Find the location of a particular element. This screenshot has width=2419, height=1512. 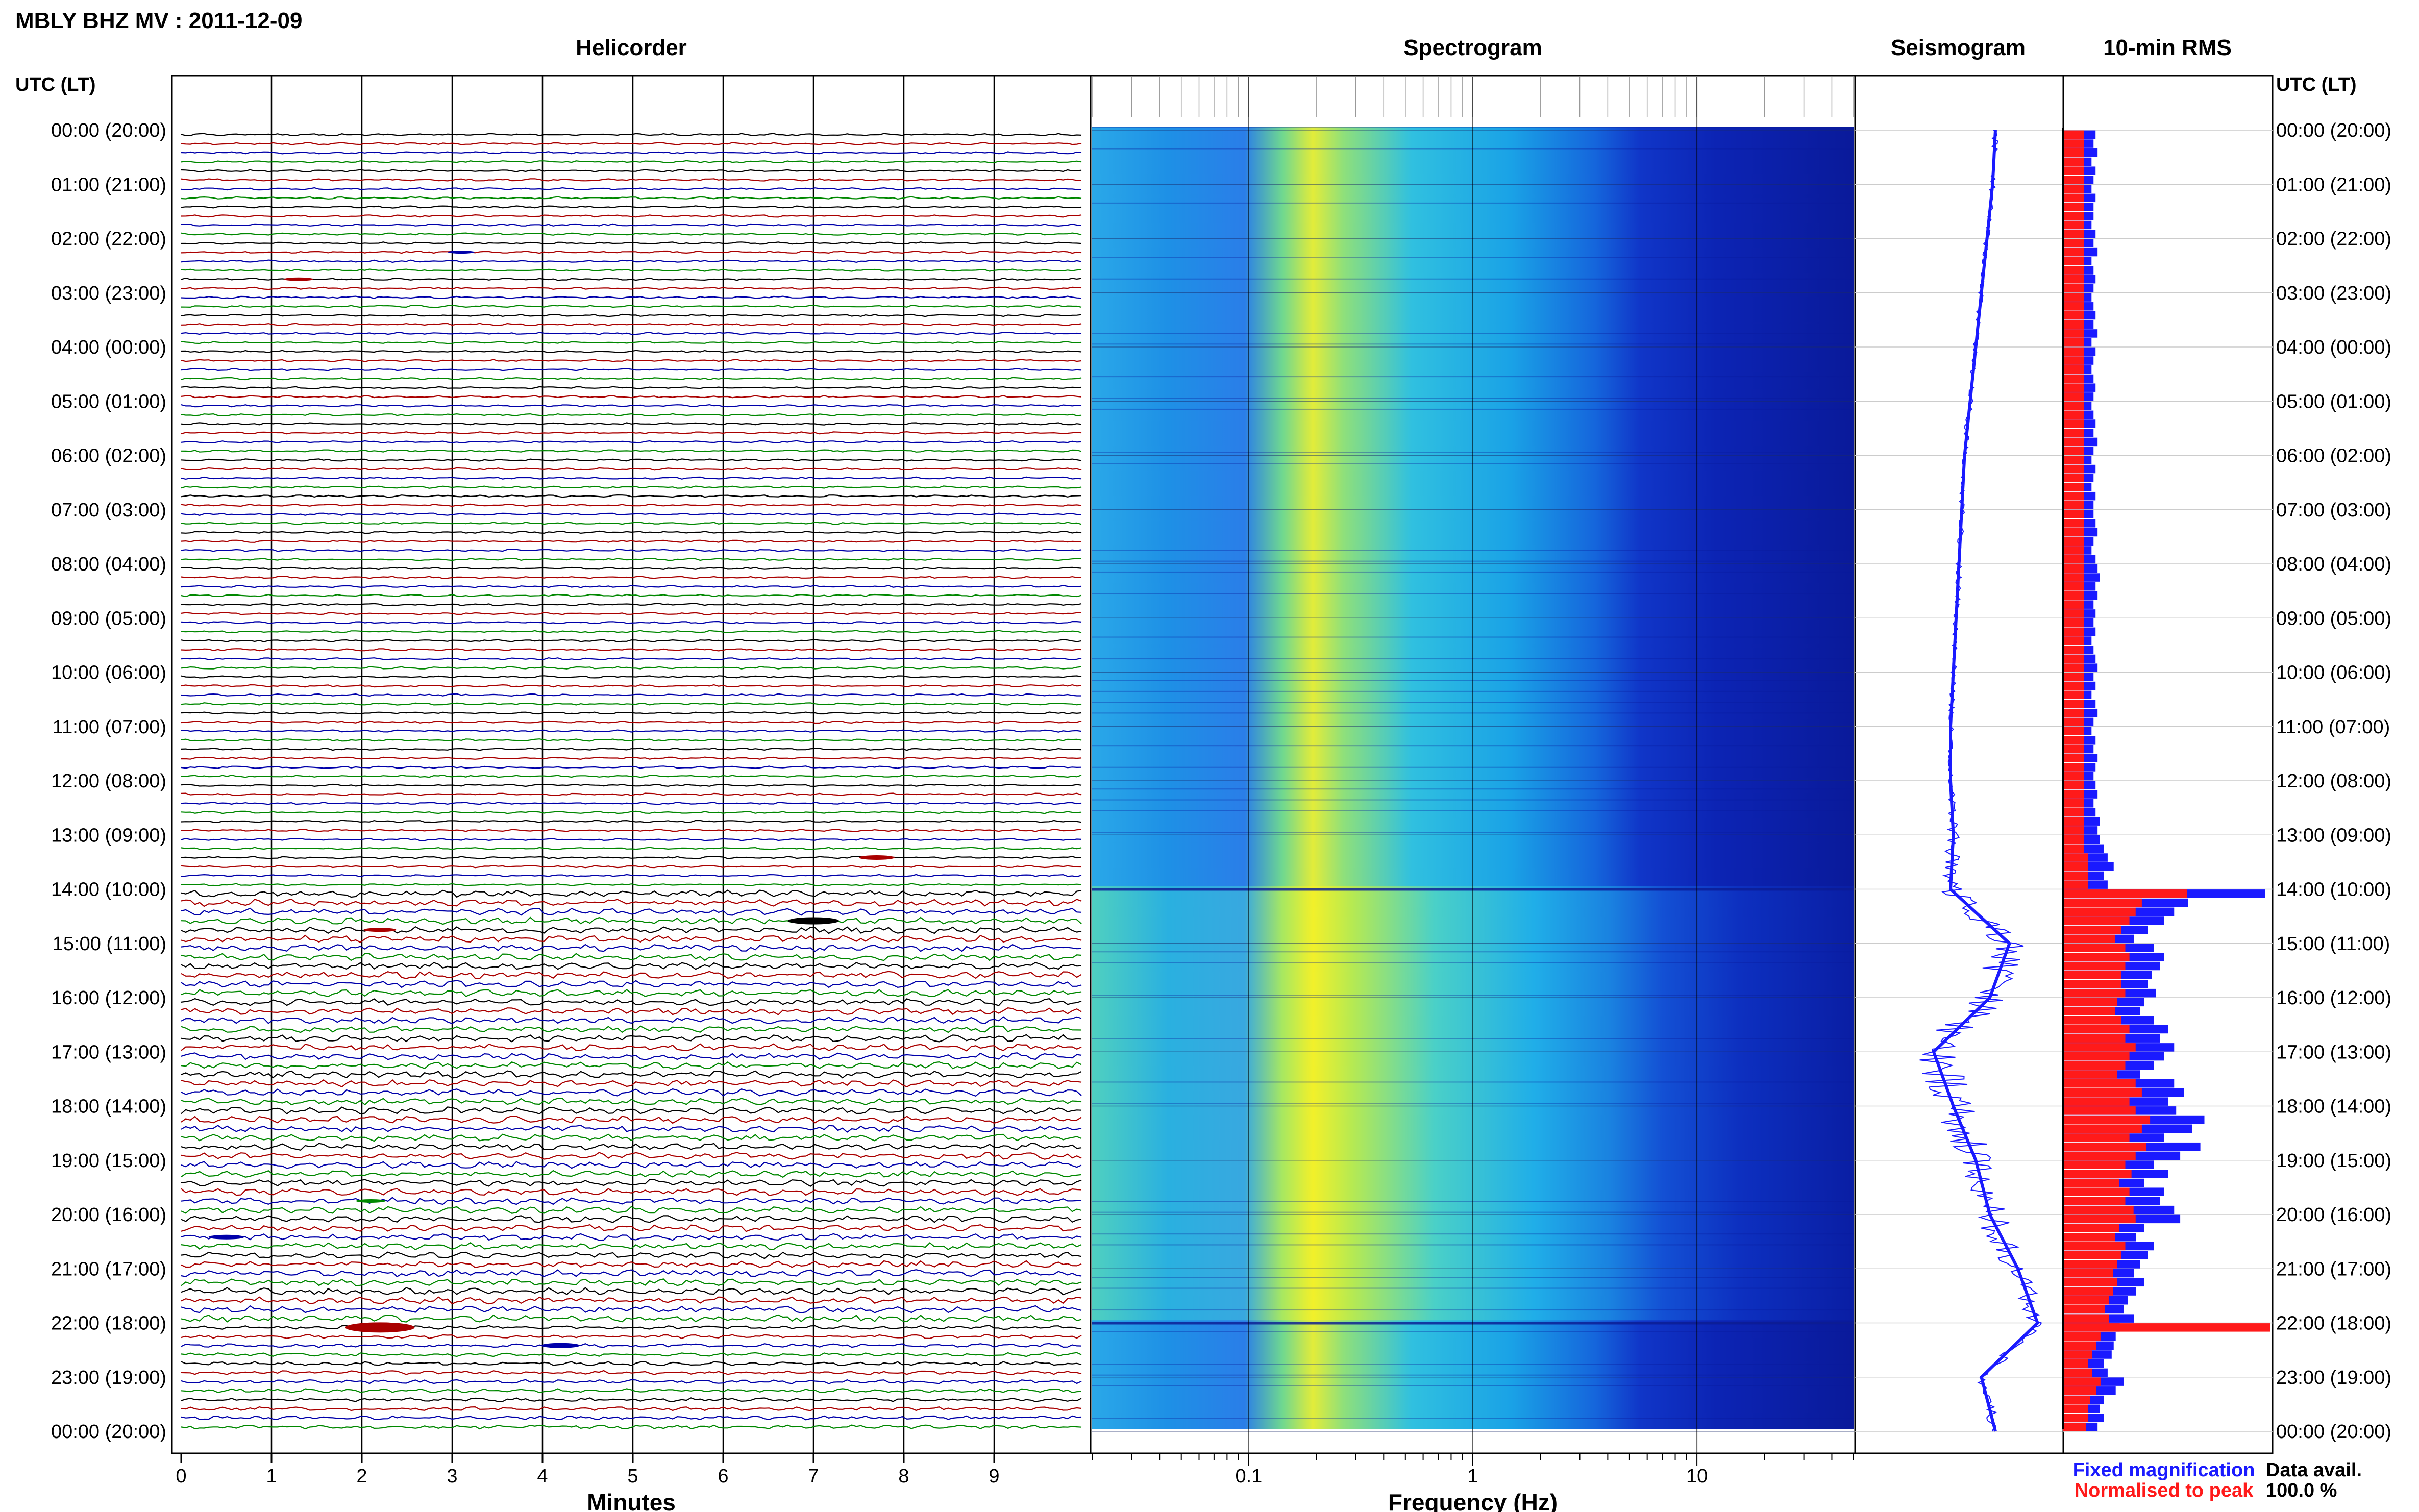

time-label-right: 17:00 (13:00) is located at coordinates (2333, 1052).